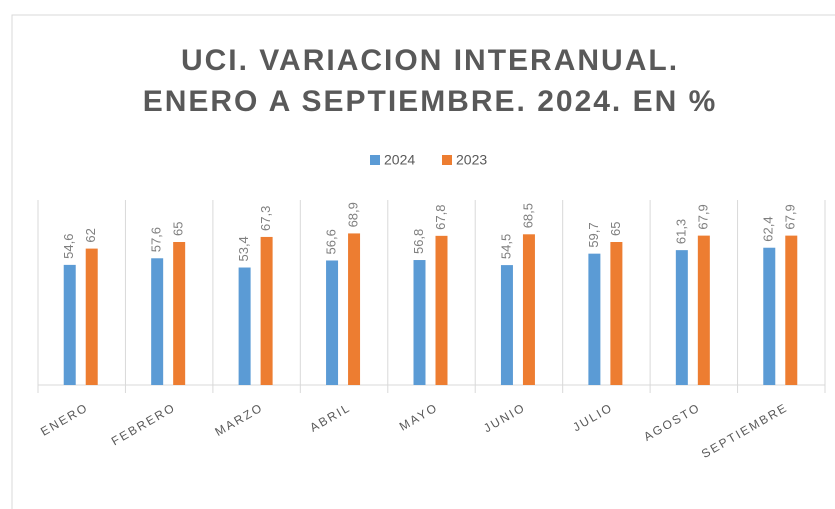  Describe the element at coordinates (504, 417) in the screenshot. I see `x-tick-label: JUNIO` at that location.